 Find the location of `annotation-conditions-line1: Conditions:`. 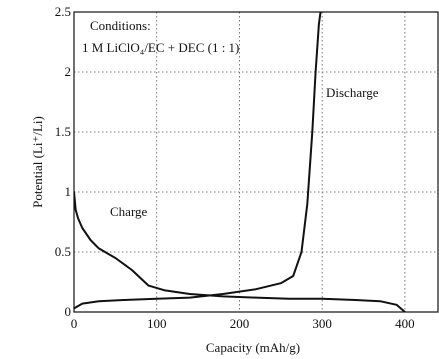

annotation-conditions-line1: Conditions: is located at coordinates (120, 25).